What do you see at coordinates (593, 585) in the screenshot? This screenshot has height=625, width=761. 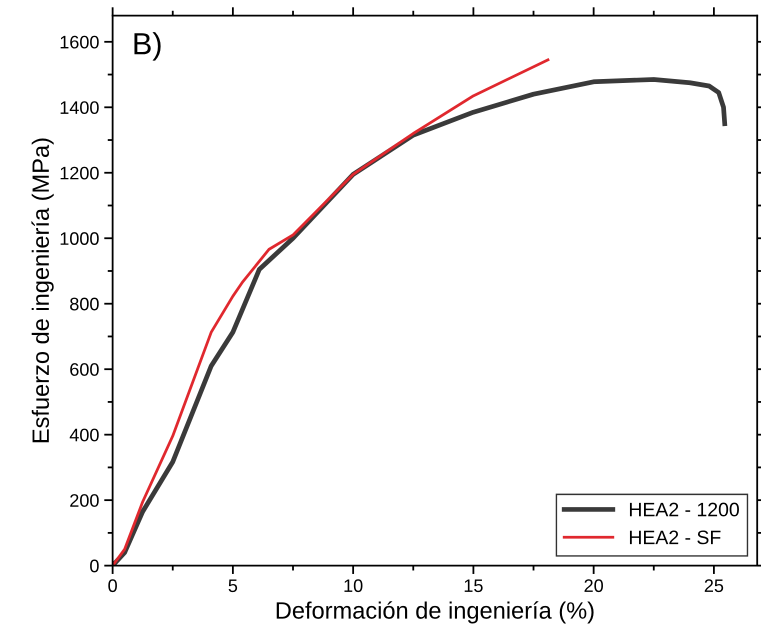 I see `x-tick-label: 20` at bounding box center [593, 585].